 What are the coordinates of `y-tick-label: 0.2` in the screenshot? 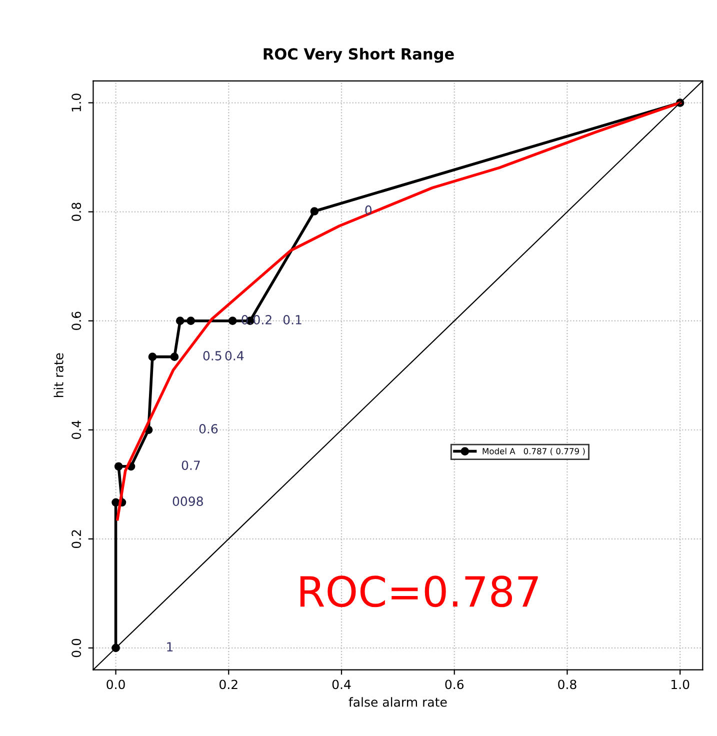 It's located at (77, 539).